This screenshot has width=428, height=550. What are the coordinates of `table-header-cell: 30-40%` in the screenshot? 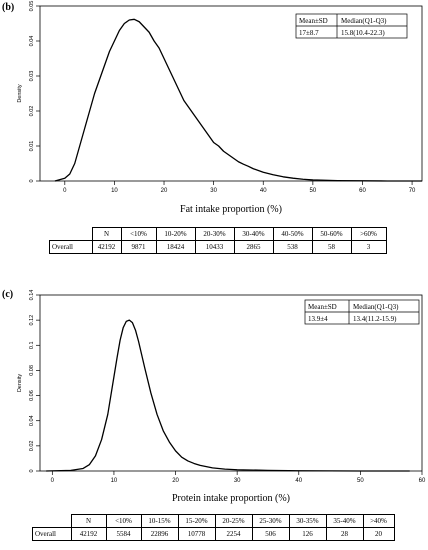 It's located at (253, 234).